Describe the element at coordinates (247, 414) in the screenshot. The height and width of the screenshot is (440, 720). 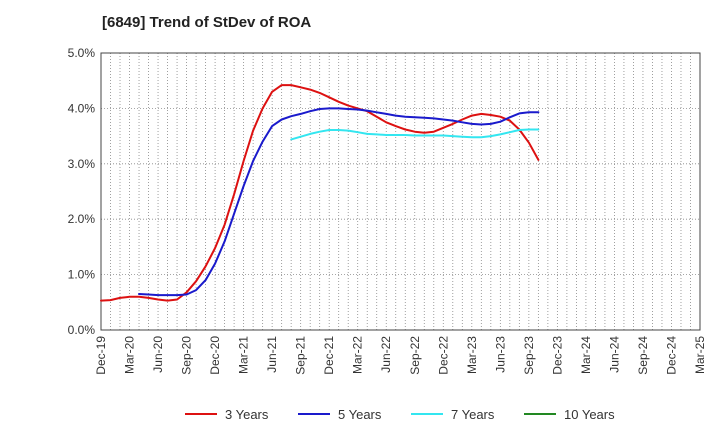
I see `legend-label: 3 Years` at that location.